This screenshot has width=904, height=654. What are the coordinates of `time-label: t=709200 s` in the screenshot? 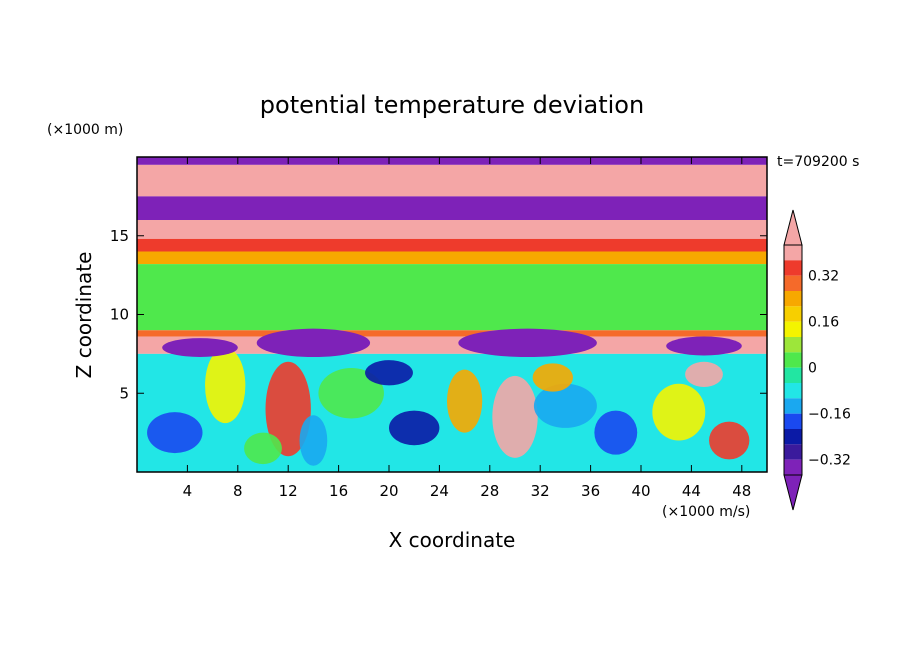 It's located at (818, 162).